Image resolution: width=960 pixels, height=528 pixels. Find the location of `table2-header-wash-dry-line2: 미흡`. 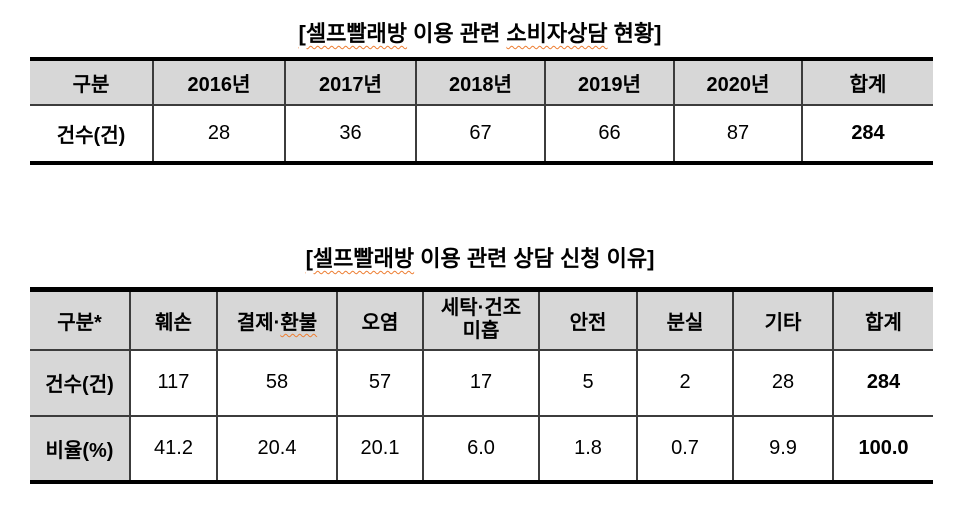

table2-header-wash-dry-line2: 미흡 is located at coordinates (481, 331).